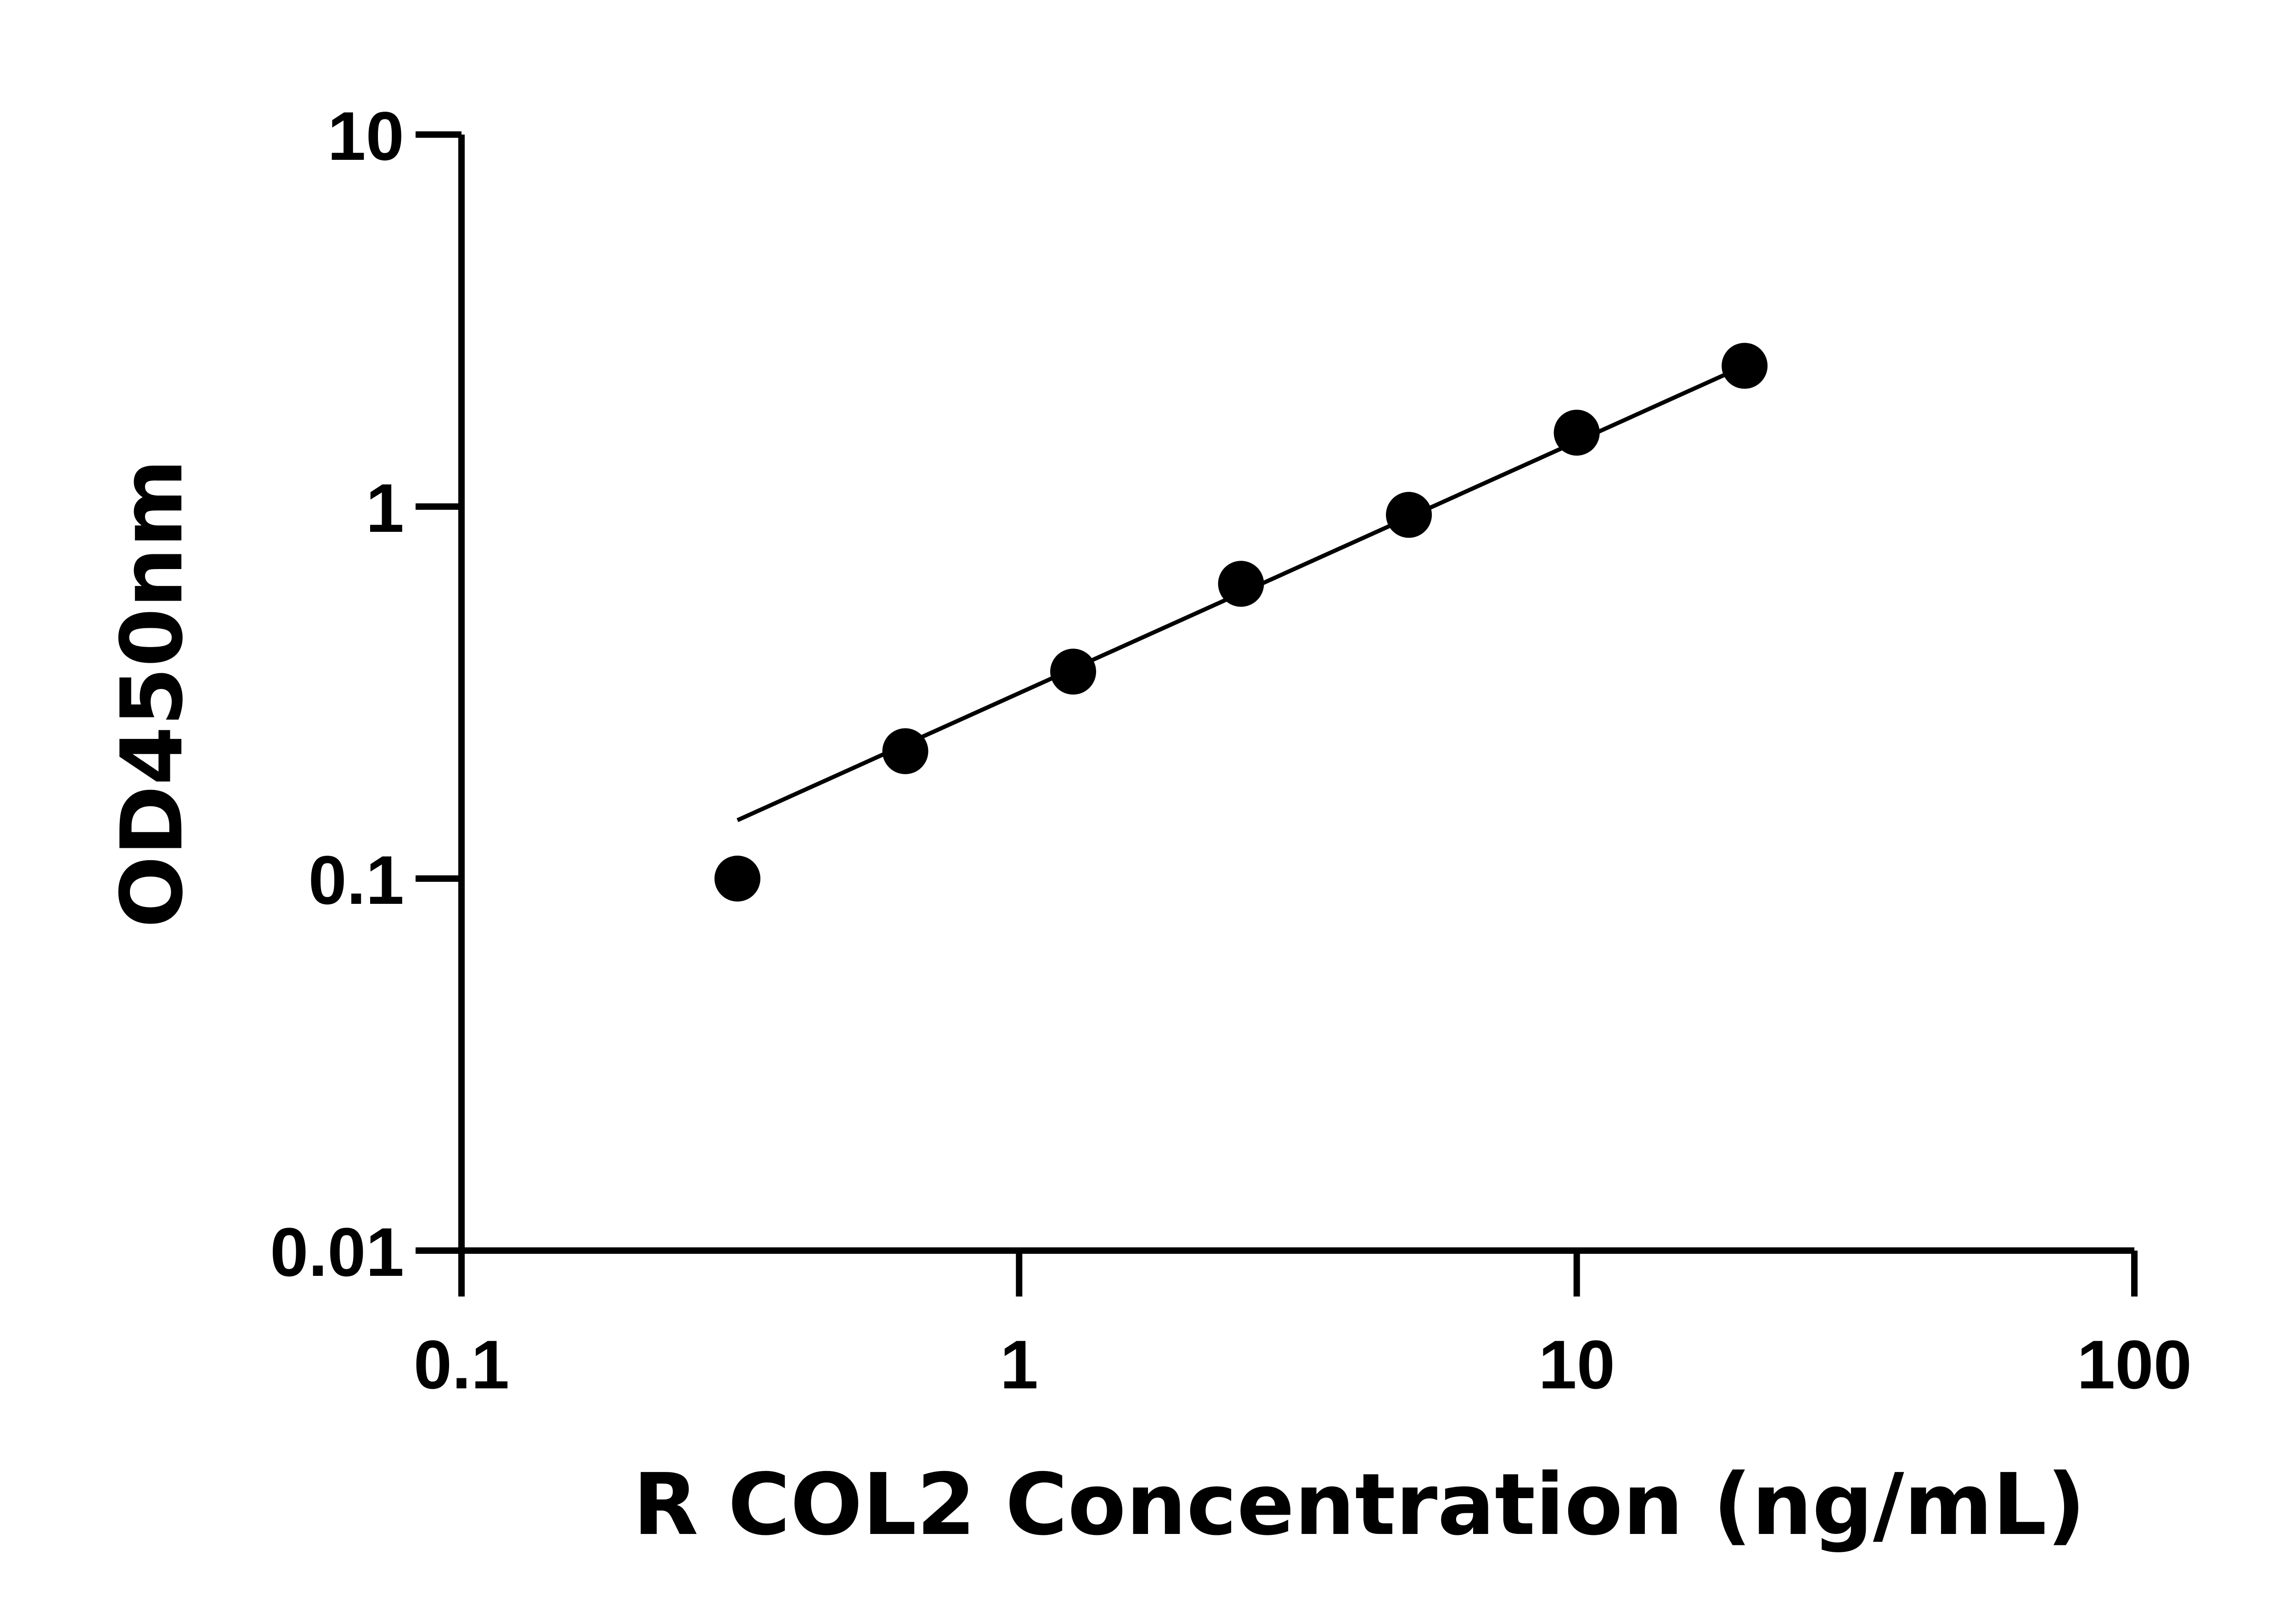 The image size is (2296, 1618). I want to click on y-tick-label: 10, so click(365, 136).